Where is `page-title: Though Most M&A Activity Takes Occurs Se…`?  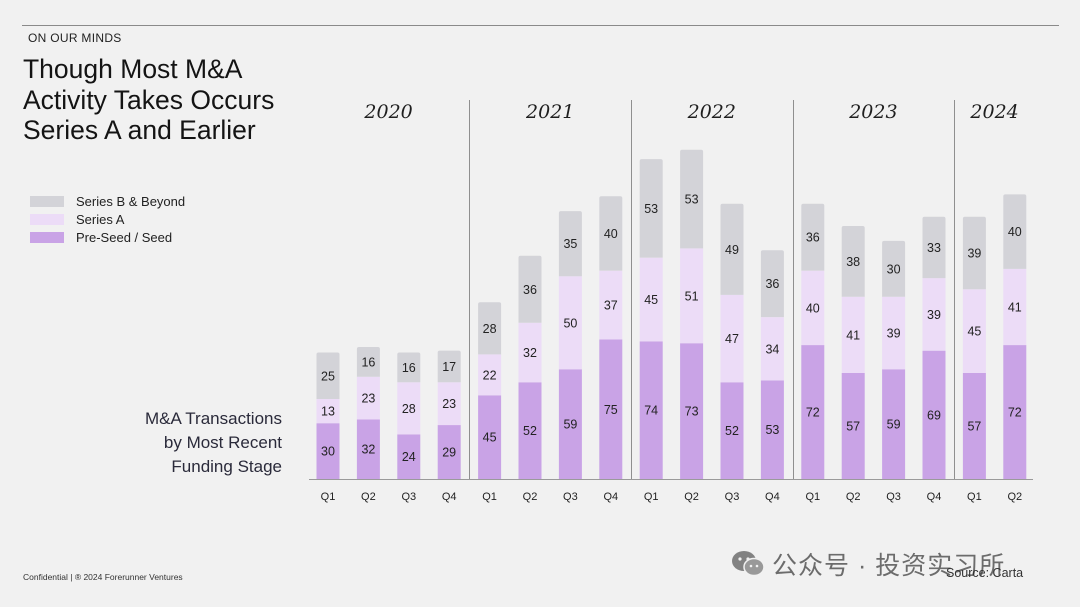
page-title: Though Most M&A Activity Takes Occurs Se… is located at coordinates (173, 100).